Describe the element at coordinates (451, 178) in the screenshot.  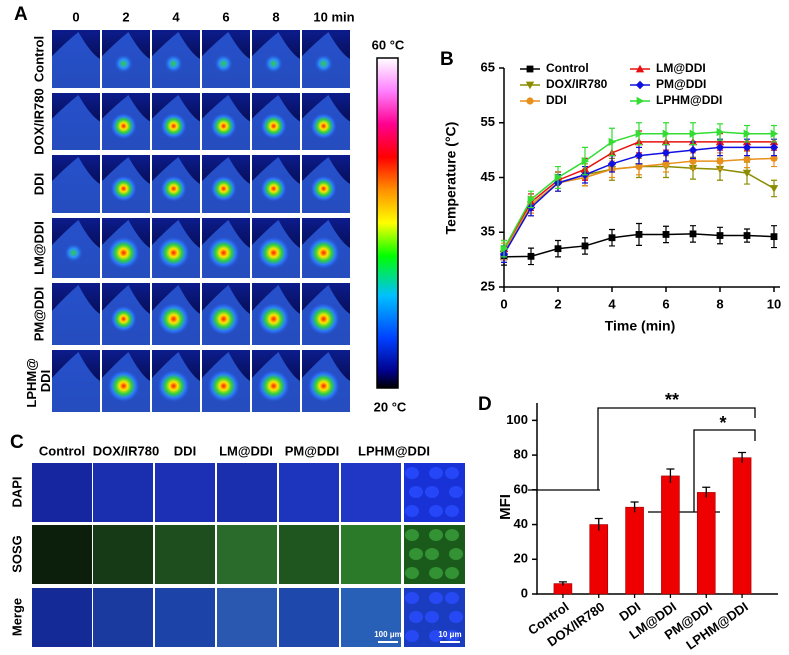
I see `y-axis-label: Temperature (°C)` at that location.